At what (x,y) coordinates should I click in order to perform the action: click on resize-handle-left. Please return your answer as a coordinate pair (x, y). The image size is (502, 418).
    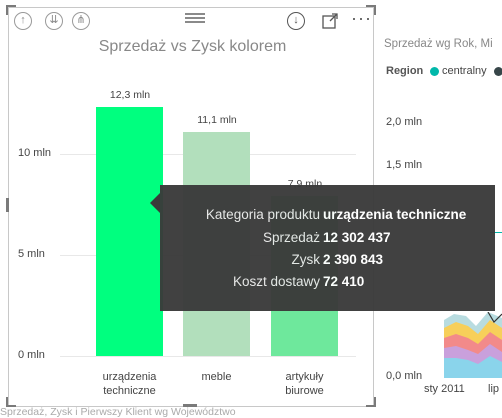
    Looking at the image, I should click on (7, 205).